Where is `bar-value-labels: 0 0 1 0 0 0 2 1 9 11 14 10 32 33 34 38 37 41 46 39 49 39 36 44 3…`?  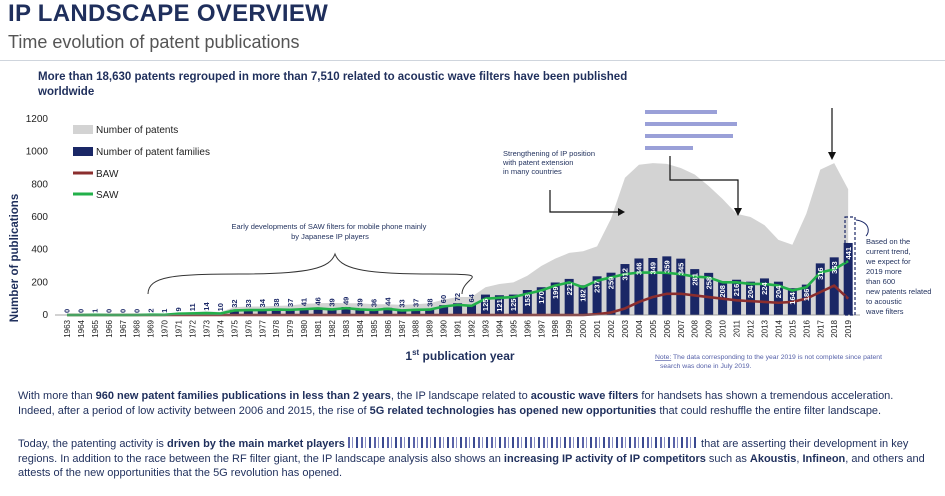
bar-value-labels: 0 0 1 0 0 0 2 1 9 11 14 10 32 33 34 38 37 41 46 39 49 39 36 44 3… is located at coordinates (458, 280).